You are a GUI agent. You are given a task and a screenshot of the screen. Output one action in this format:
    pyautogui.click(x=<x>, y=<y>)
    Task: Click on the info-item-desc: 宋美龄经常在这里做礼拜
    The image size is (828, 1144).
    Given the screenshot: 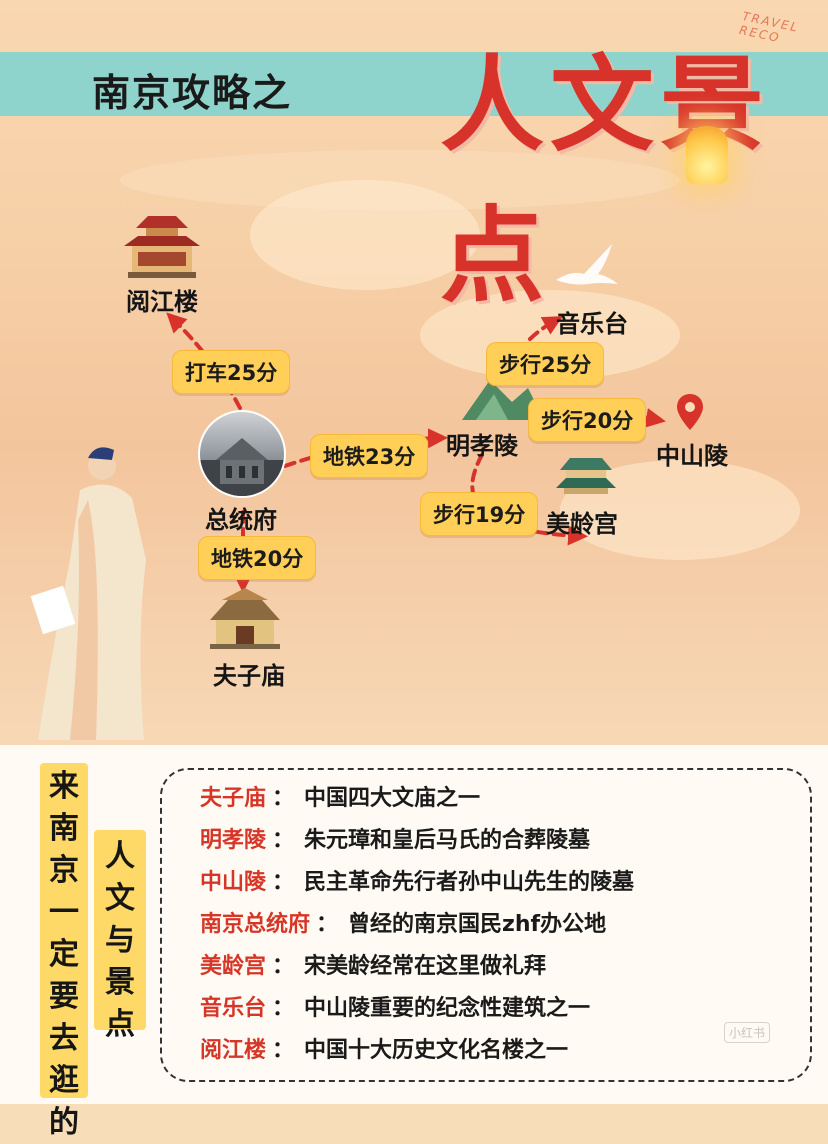 What is the action you would take?
    pyautogui.click(x=425, y=966)
    